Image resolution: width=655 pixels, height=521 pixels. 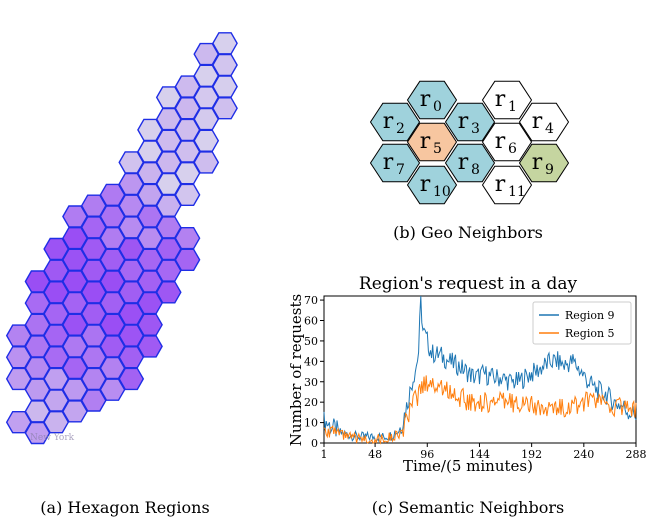 I want to click on y-tick-label: 30, so click(x=311, y=382).